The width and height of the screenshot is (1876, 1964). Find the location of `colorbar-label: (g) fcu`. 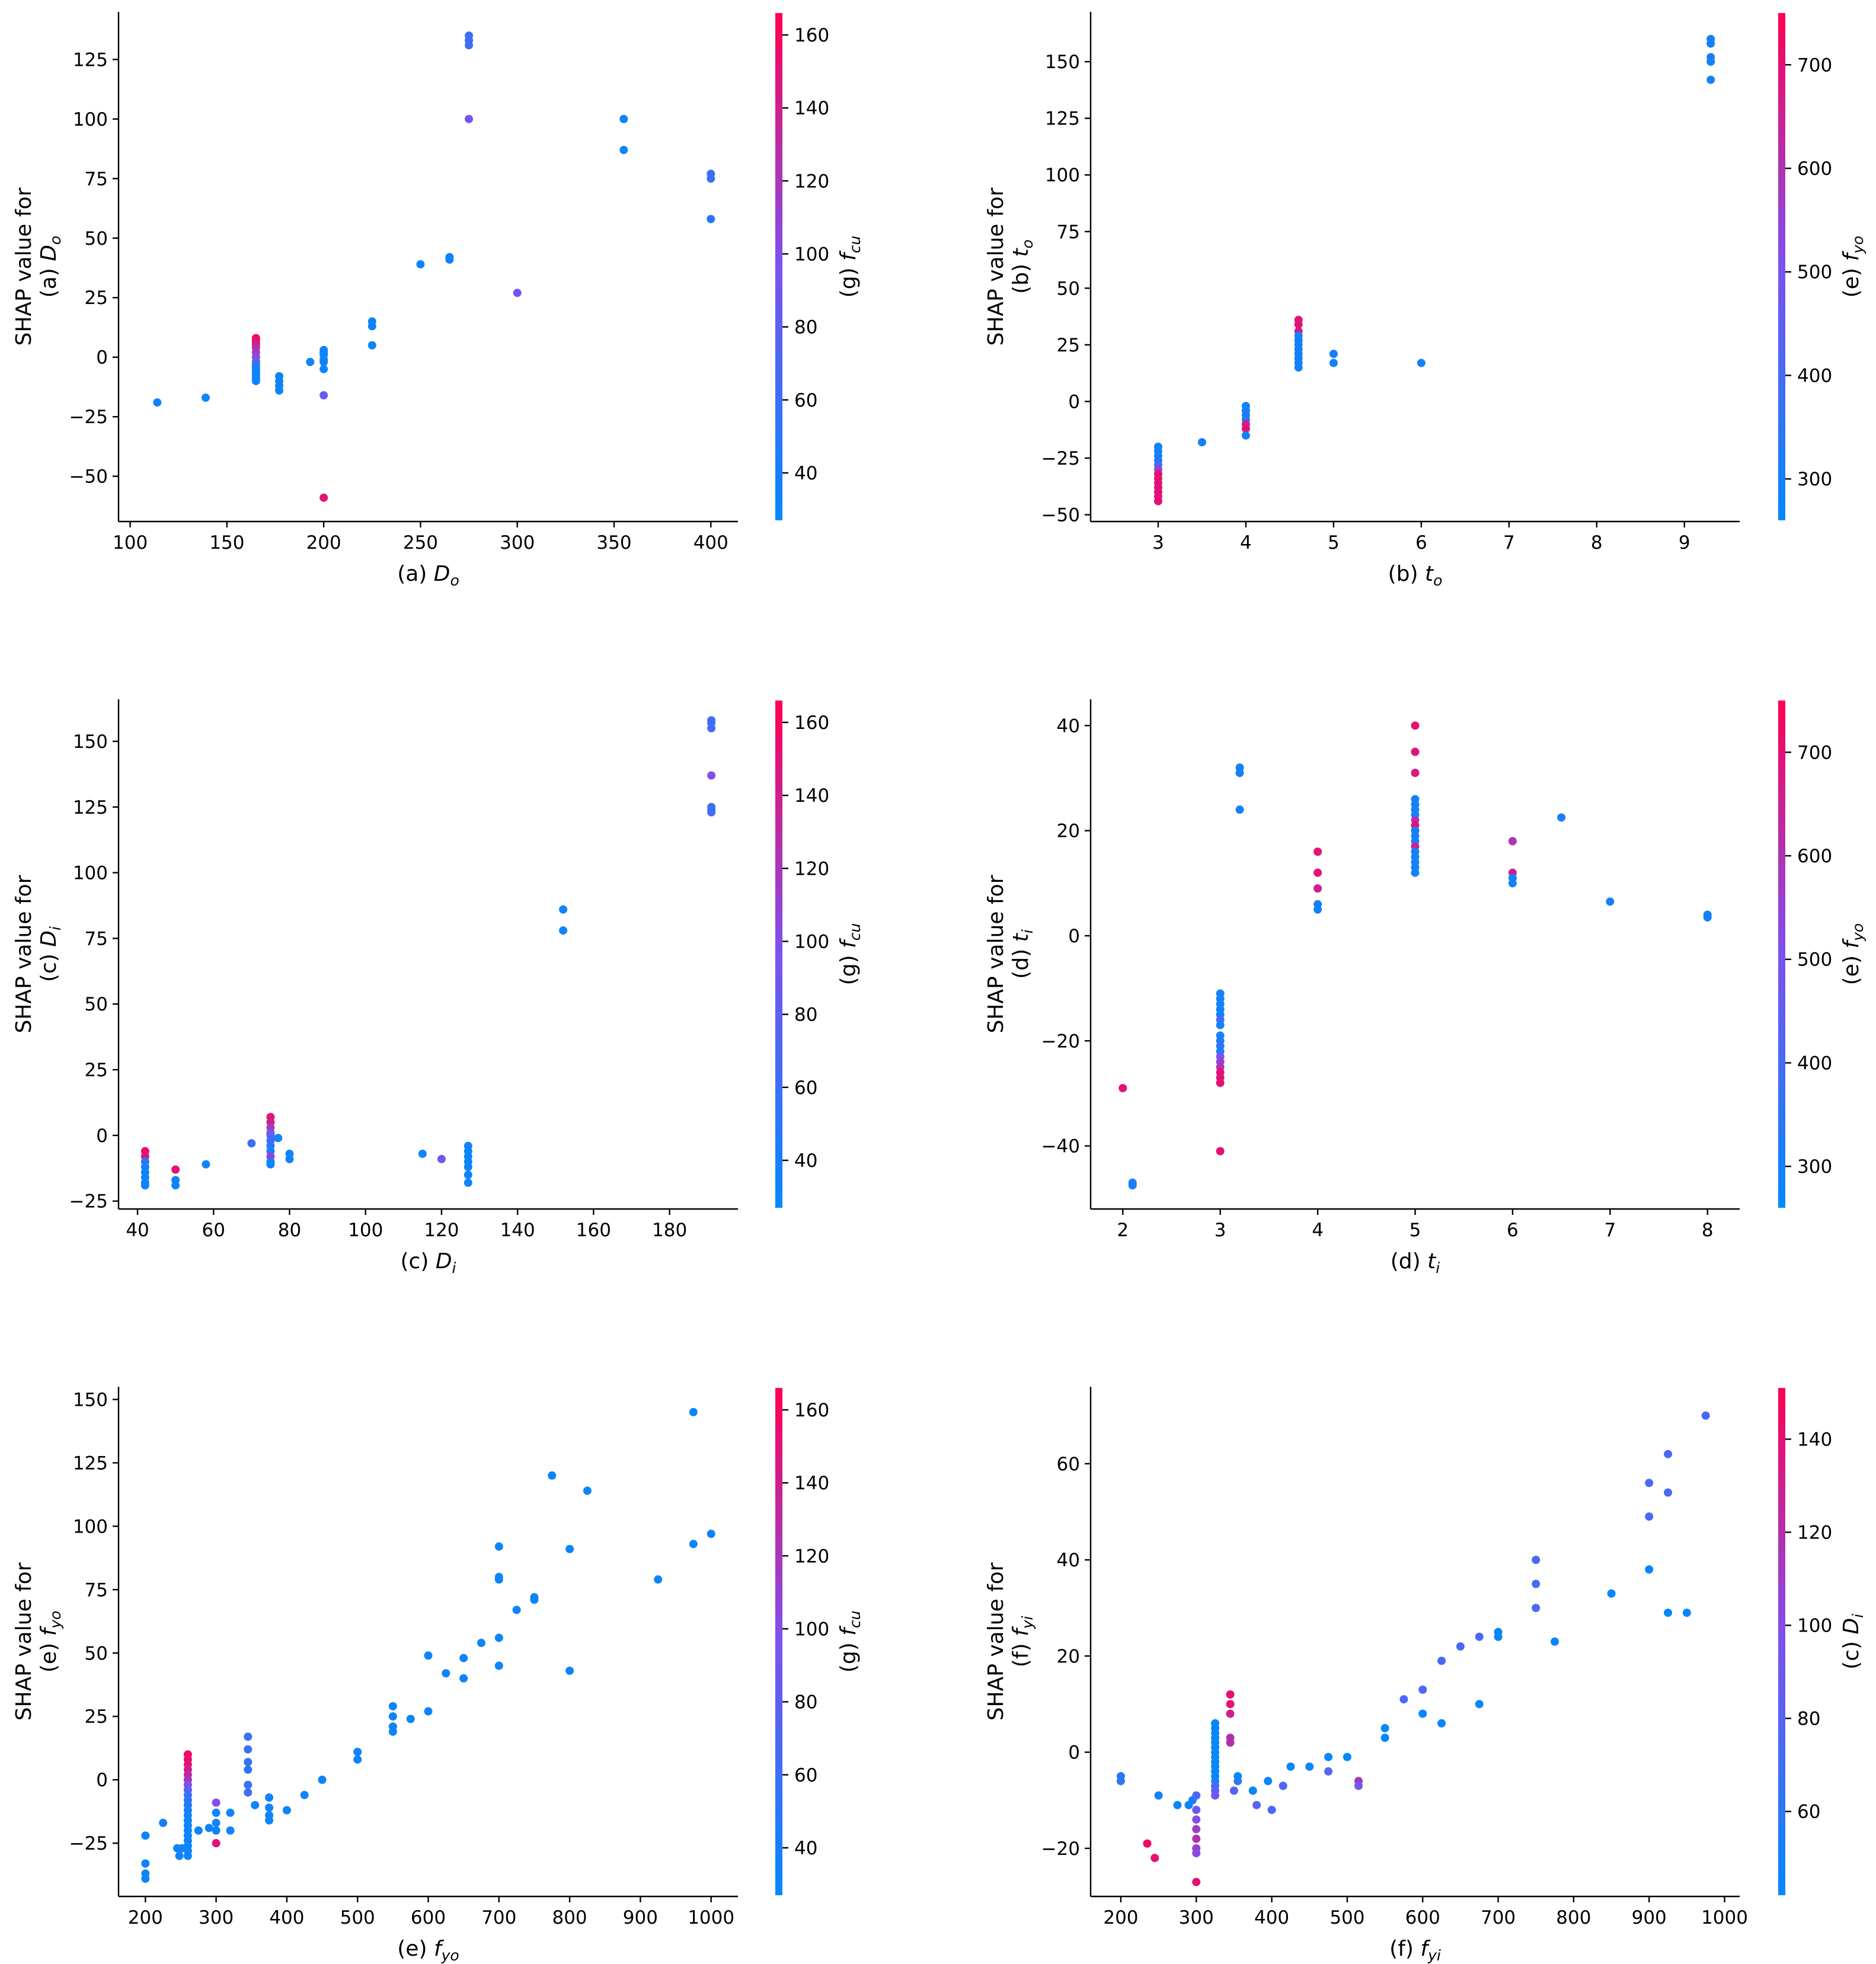

colorbar-label: (g) fcu is located at coordinates (850, 267).